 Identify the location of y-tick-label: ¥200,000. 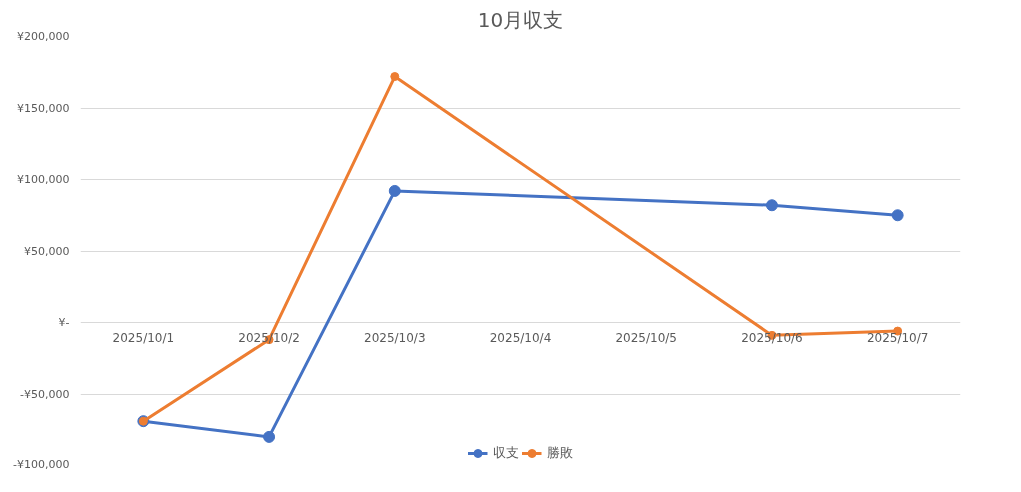
(43, 36).